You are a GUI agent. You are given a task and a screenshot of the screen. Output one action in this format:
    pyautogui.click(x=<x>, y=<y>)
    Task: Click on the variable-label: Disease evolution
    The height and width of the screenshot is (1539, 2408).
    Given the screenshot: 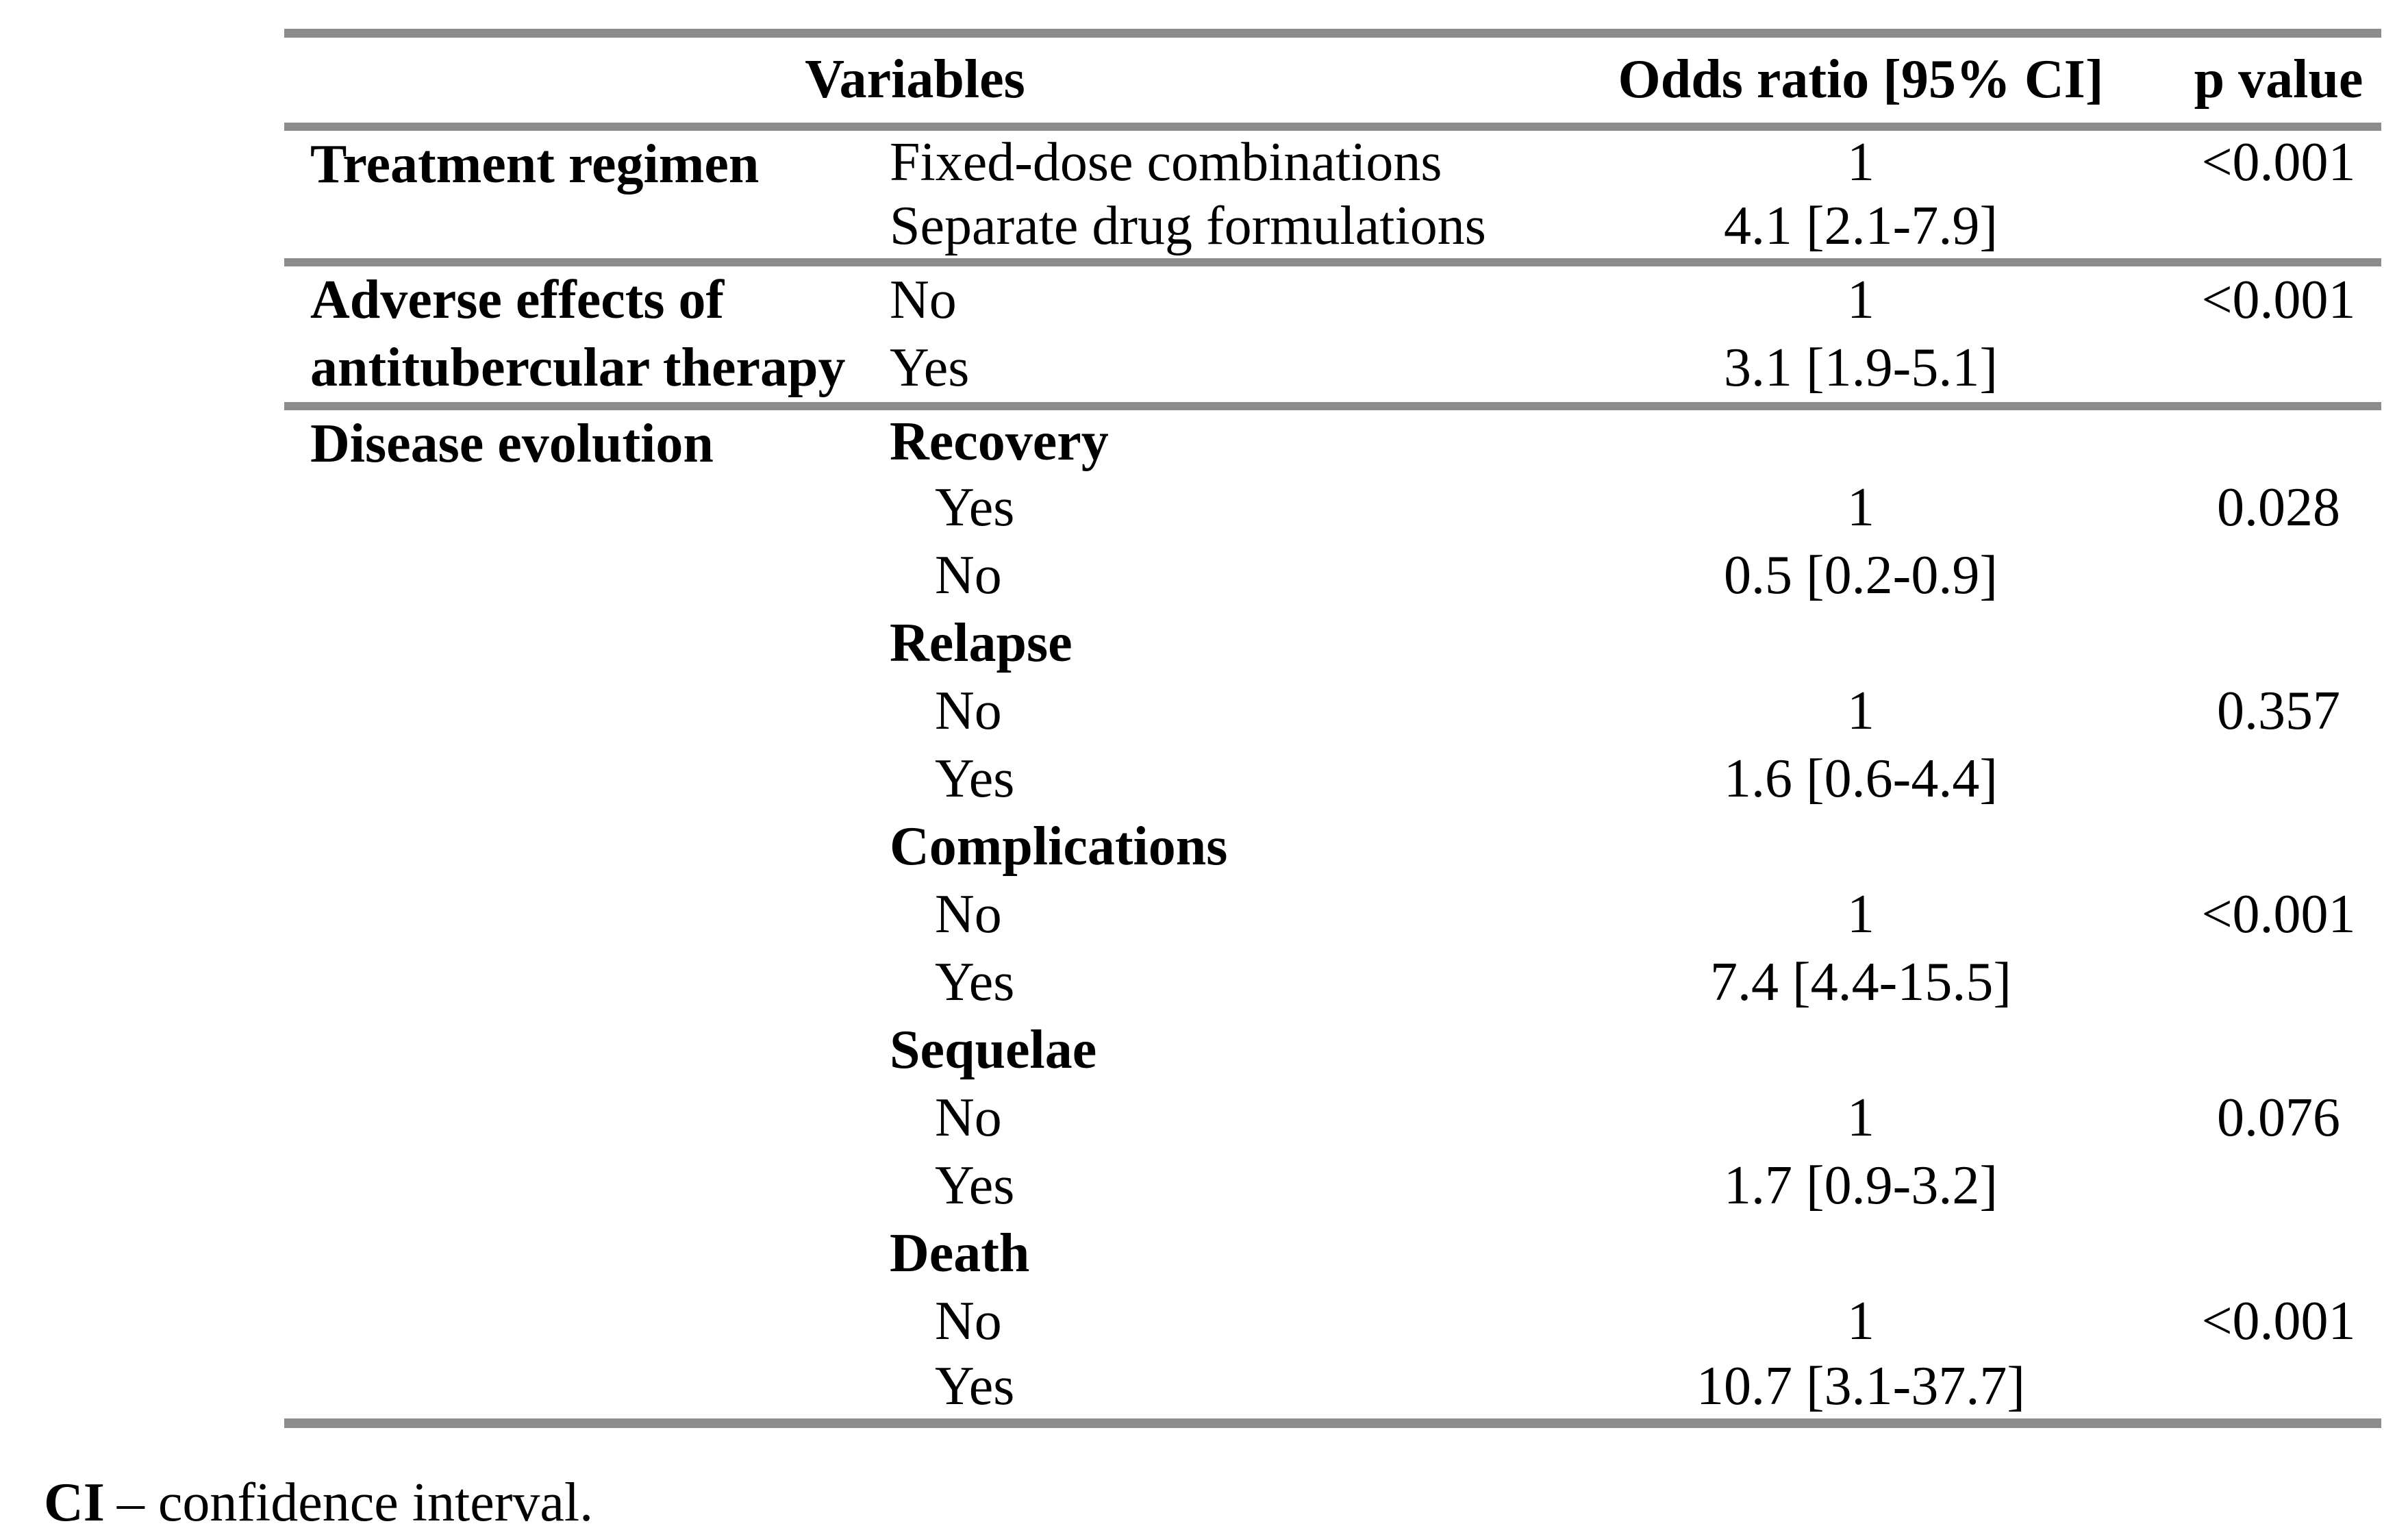 What is the action you would take?
    pyautogui.click(x=512, y=443)
    